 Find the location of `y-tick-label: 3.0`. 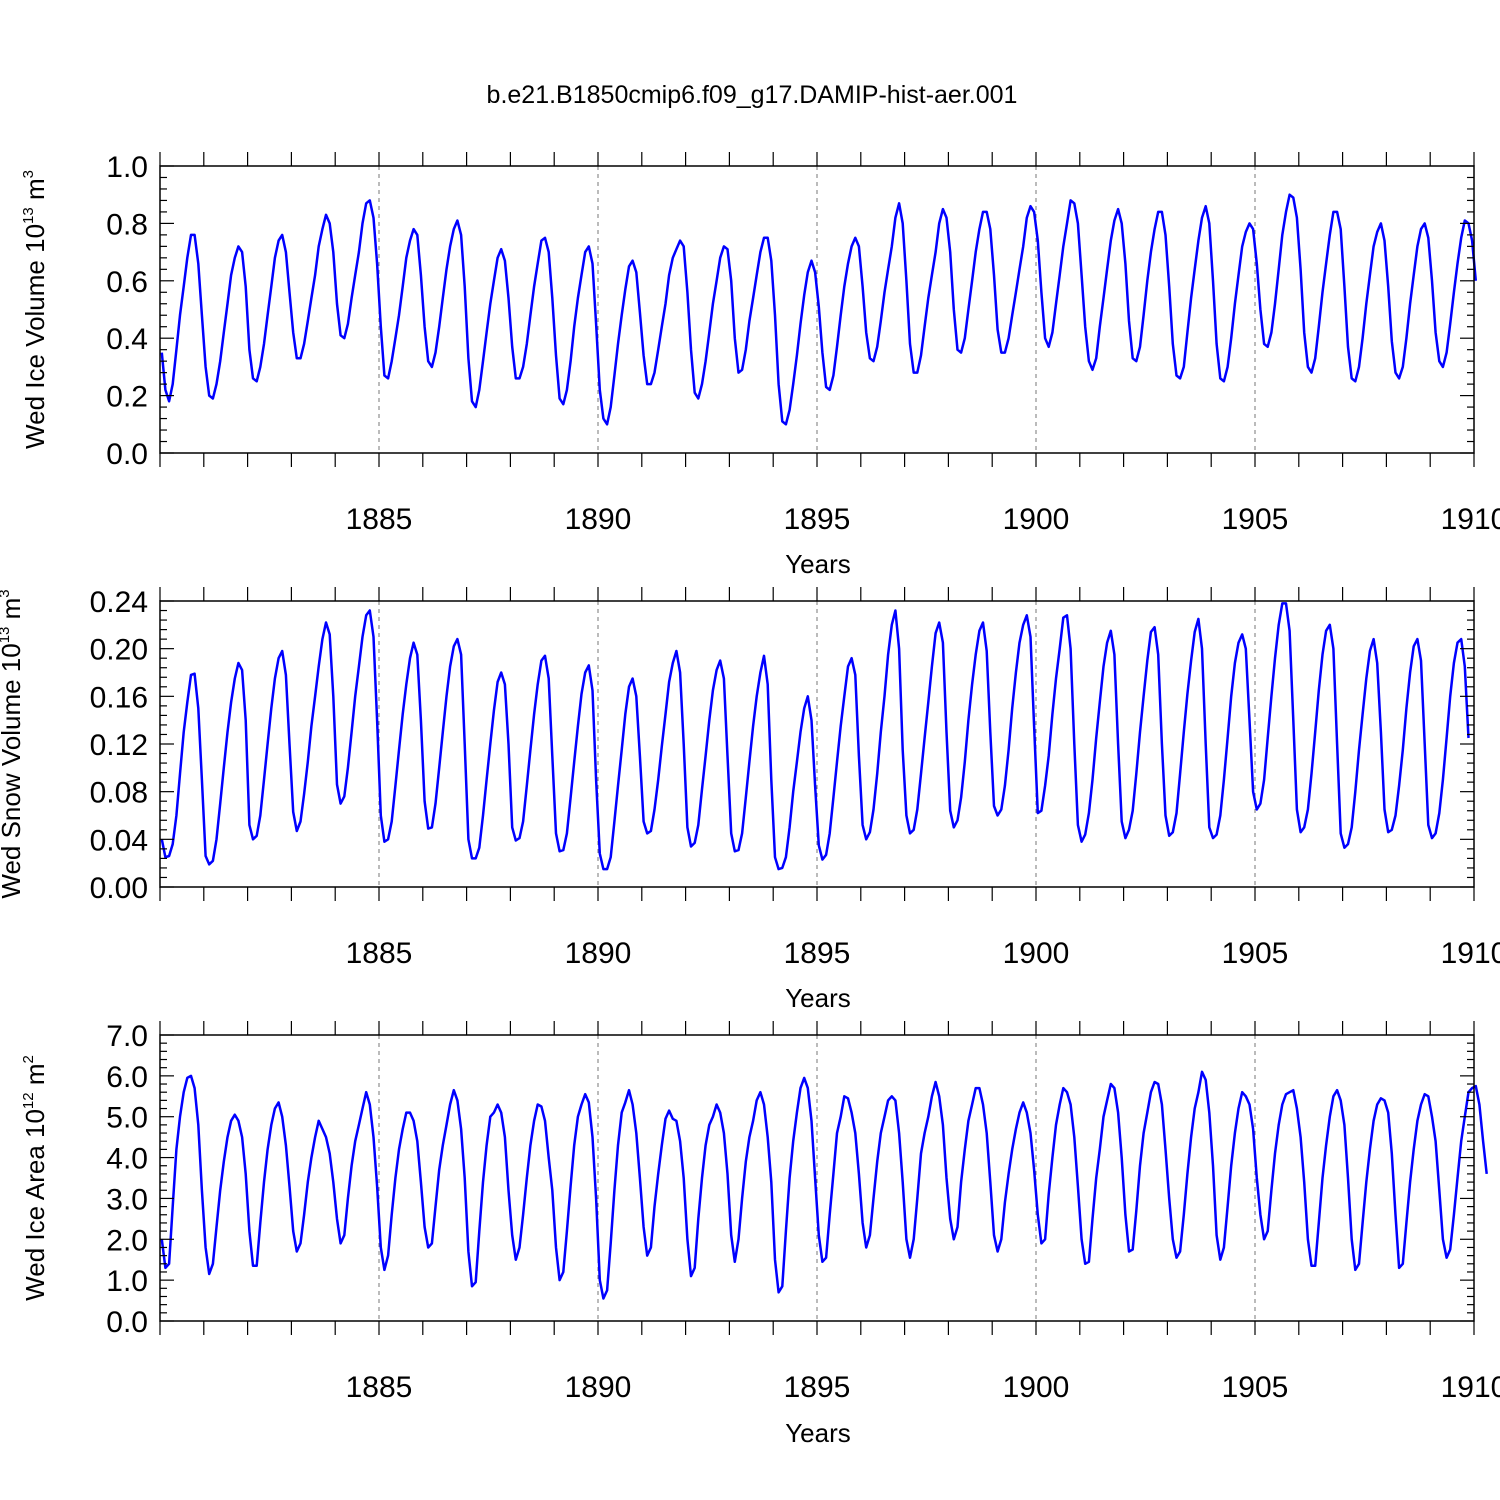

y-tick-label: 3.0 is located at coordinates (127, 1199).